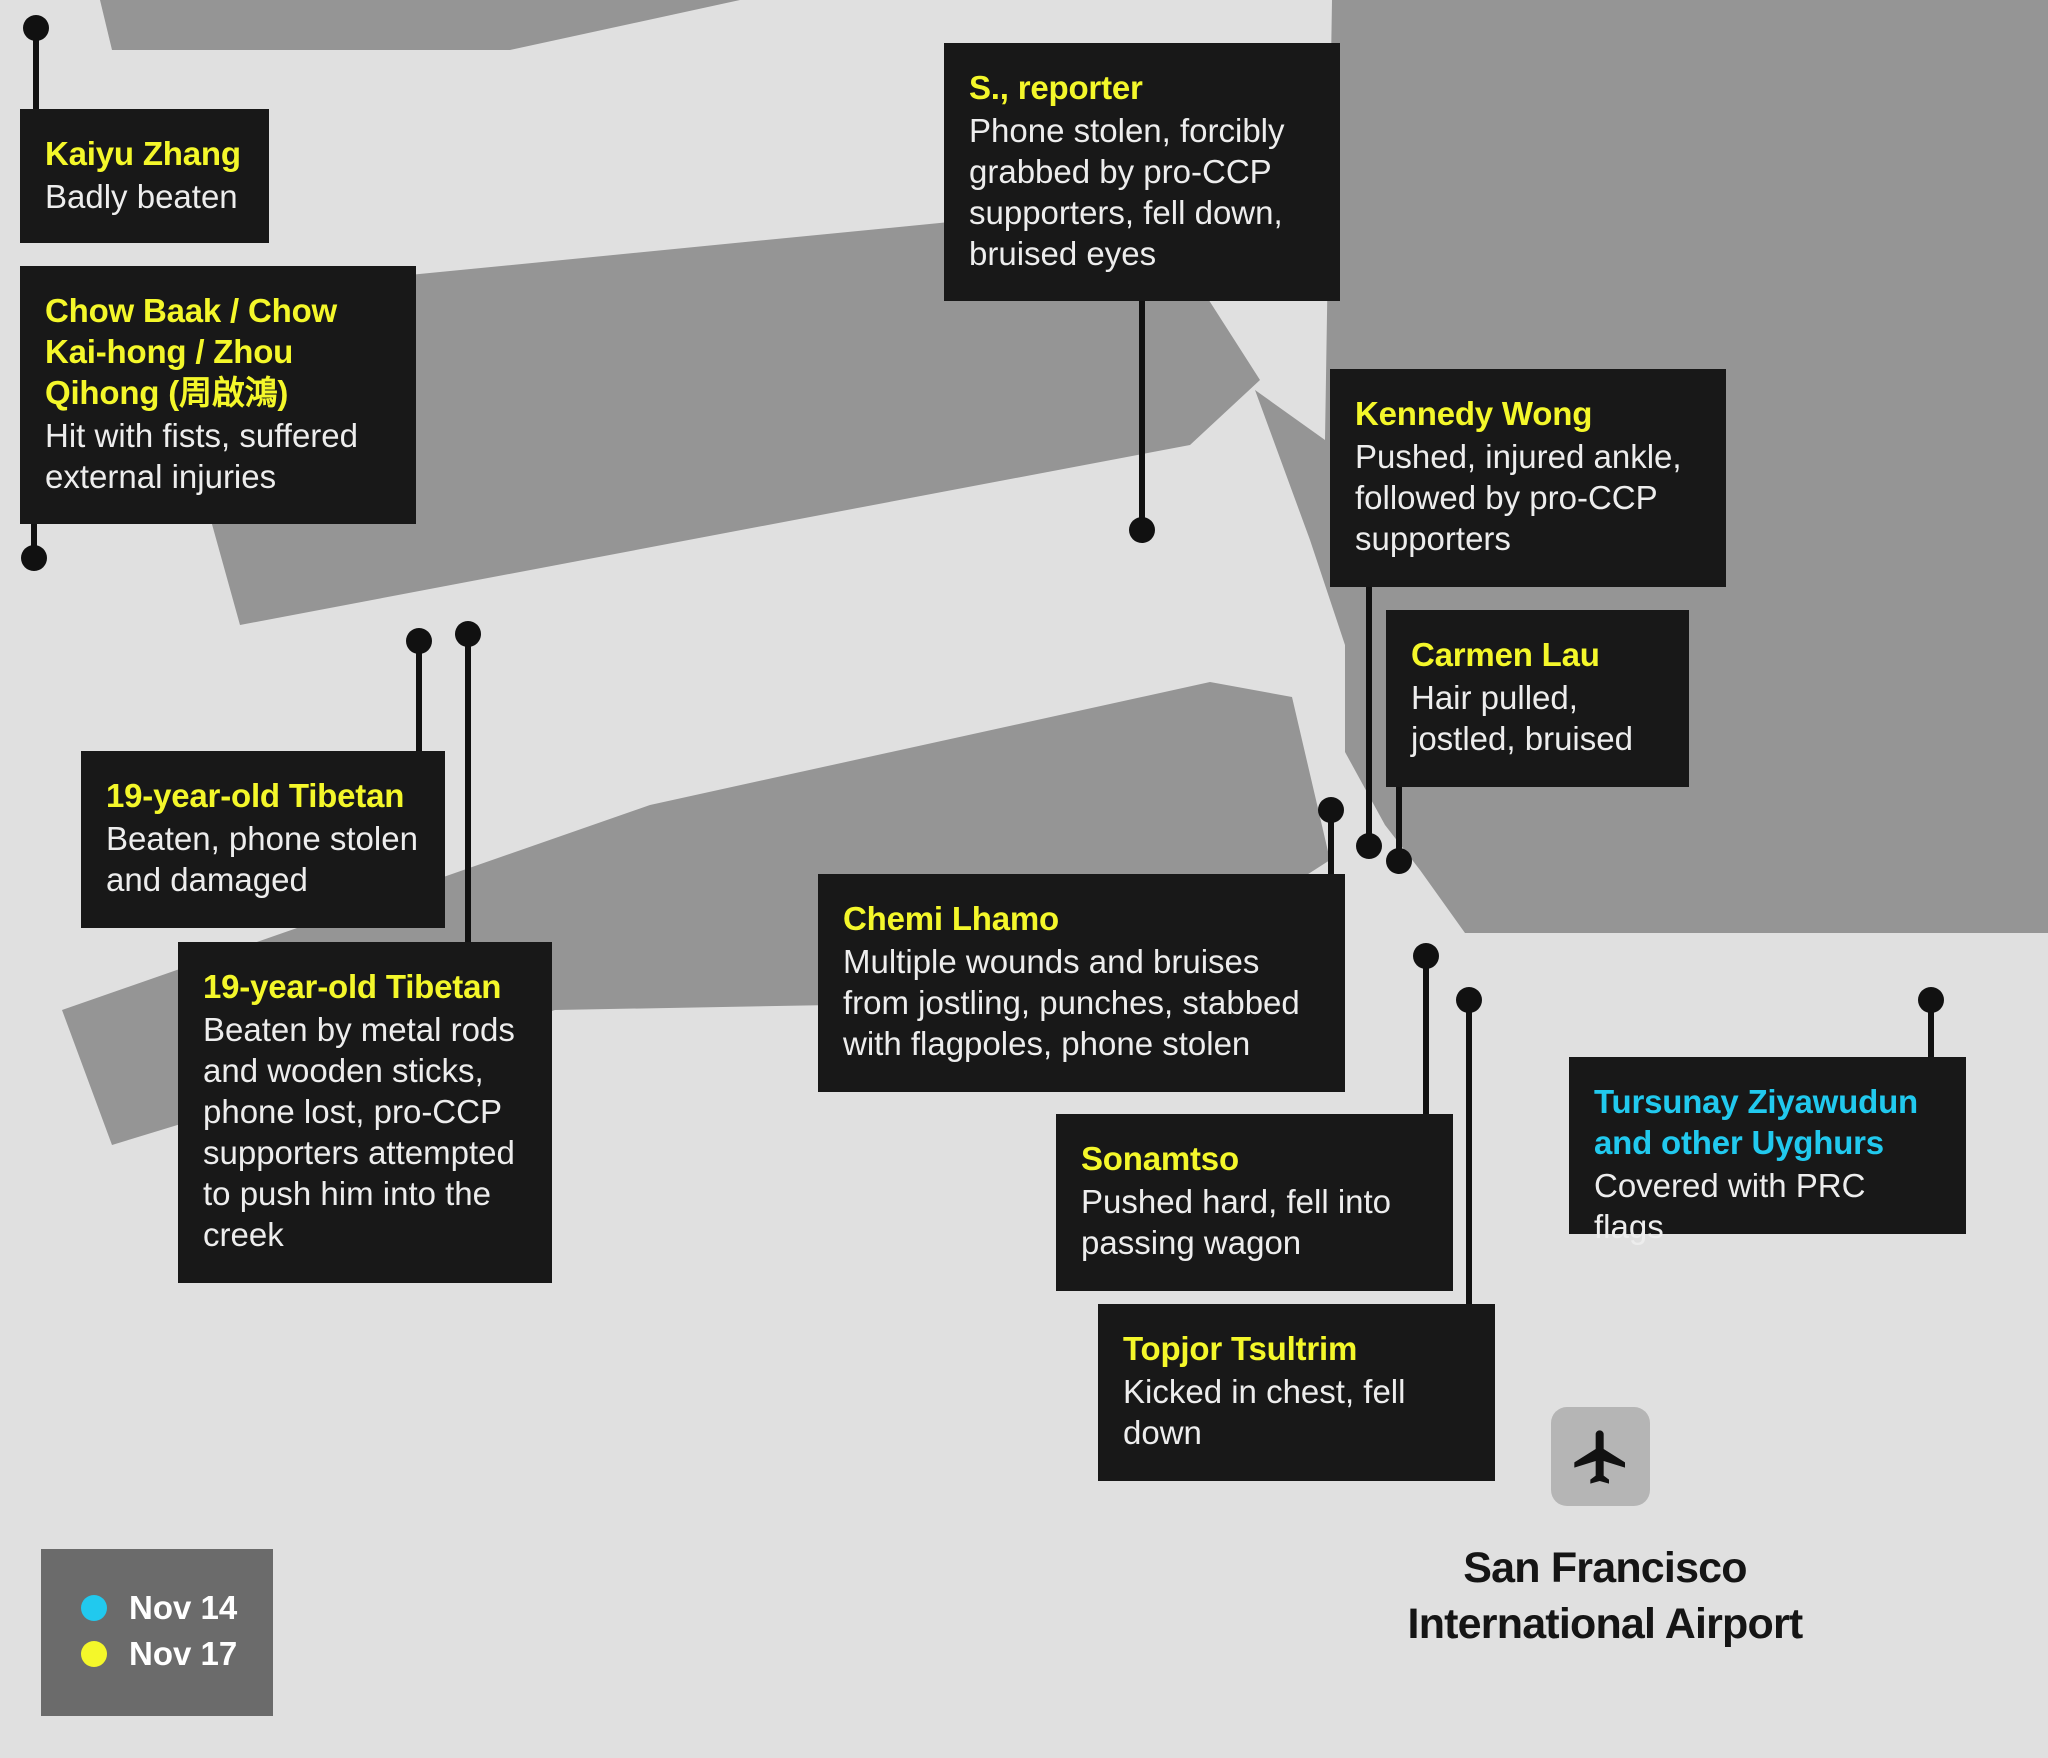  Describe the element at coordinates (1522, 718) in the screenshot. I see `incident-description: Hair pulled, jostled, bruised` at that location.